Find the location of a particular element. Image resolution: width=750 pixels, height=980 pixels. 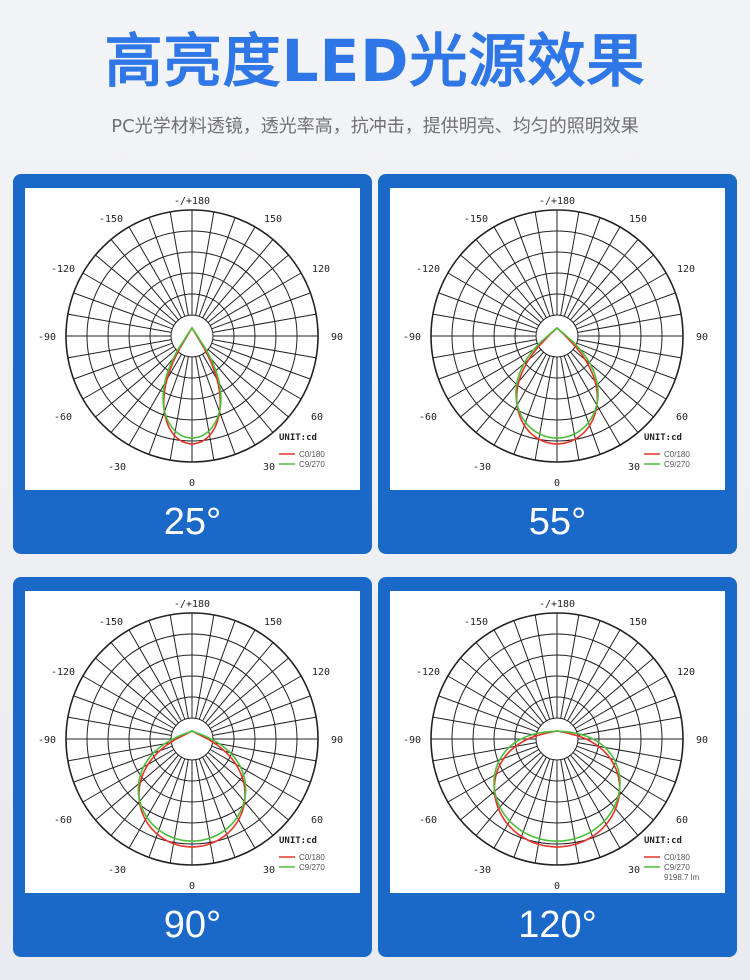

beam-angle-label: 120° is located at coordinates (557, 924).